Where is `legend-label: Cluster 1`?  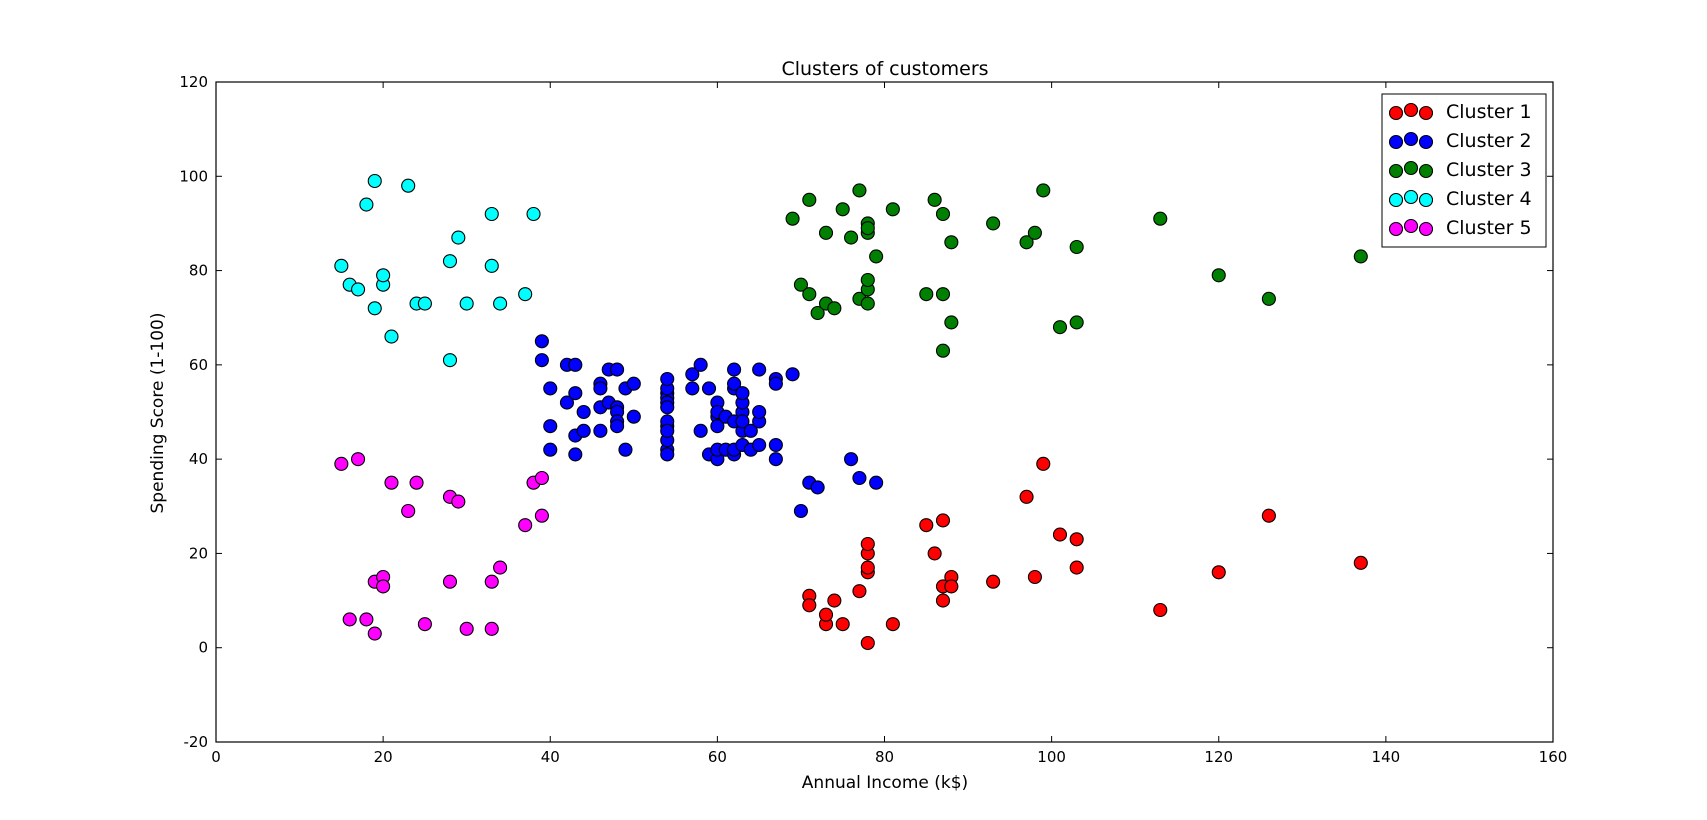 legend-label: Cluster 1 is located at coordinates (1489, 112).